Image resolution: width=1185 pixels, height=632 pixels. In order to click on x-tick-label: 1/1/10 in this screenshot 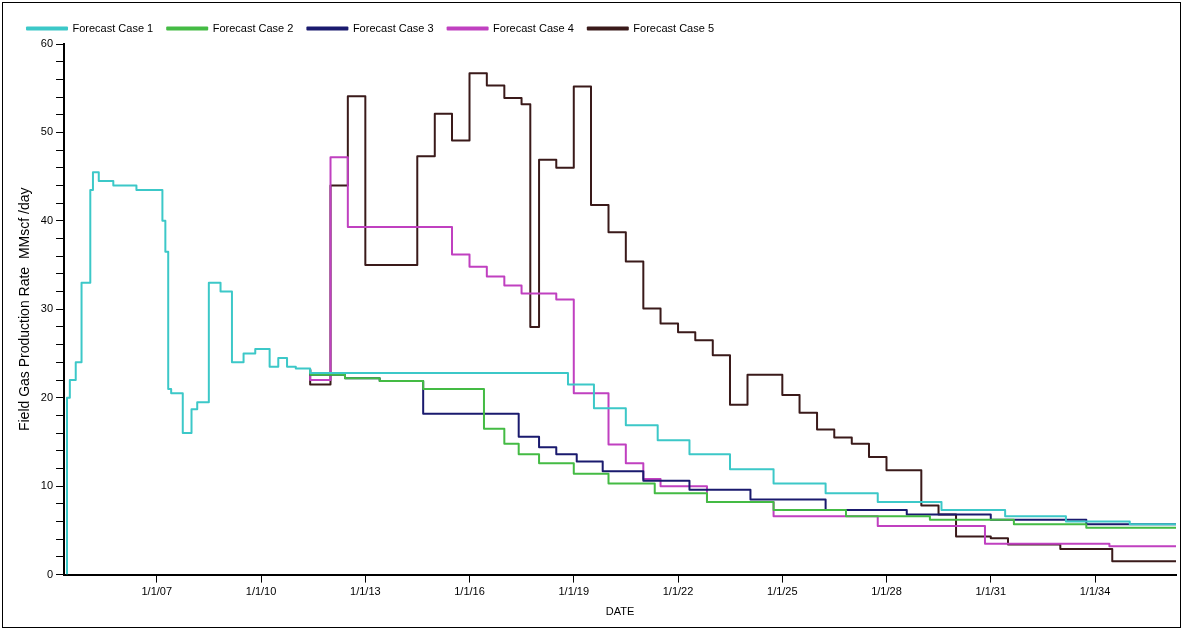, I will do `click(261, 591)`.